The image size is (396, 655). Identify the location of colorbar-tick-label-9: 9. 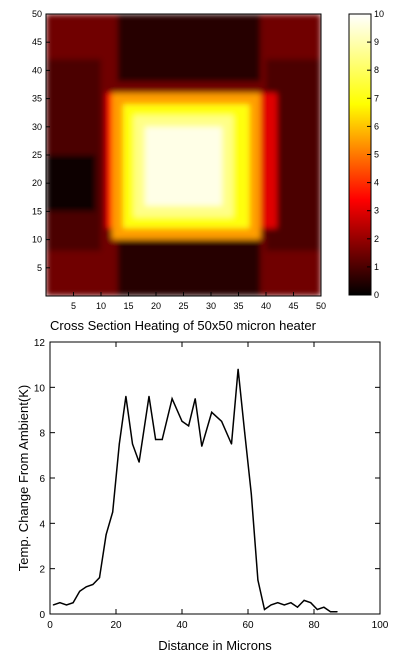
(376, 42).